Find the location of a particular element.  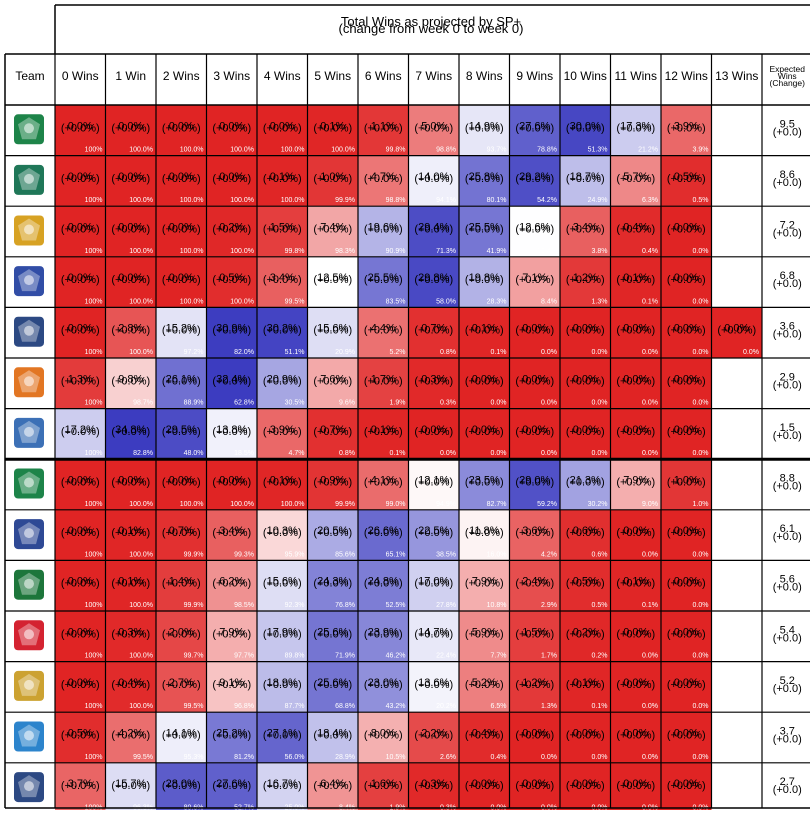

cell-cumulative-label: 9.6% is located at coordinates (347, 403).